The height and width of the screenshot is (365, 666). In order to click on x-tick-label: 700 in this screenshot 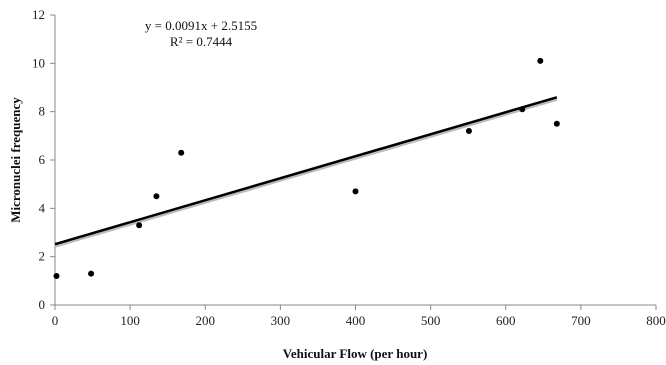, I will do `click(581, 320)`.